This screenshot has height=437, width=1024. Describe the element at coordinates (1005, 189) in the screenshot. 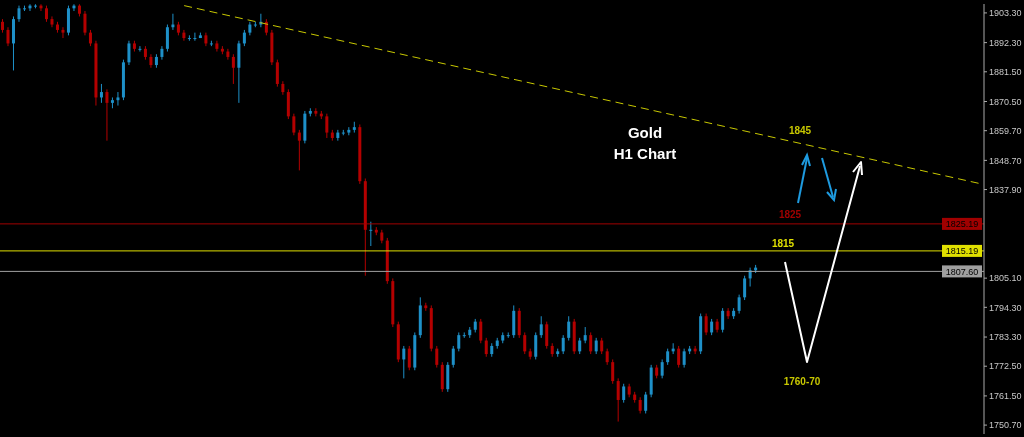

I see `y-tick-label: 1837.90` at that location.